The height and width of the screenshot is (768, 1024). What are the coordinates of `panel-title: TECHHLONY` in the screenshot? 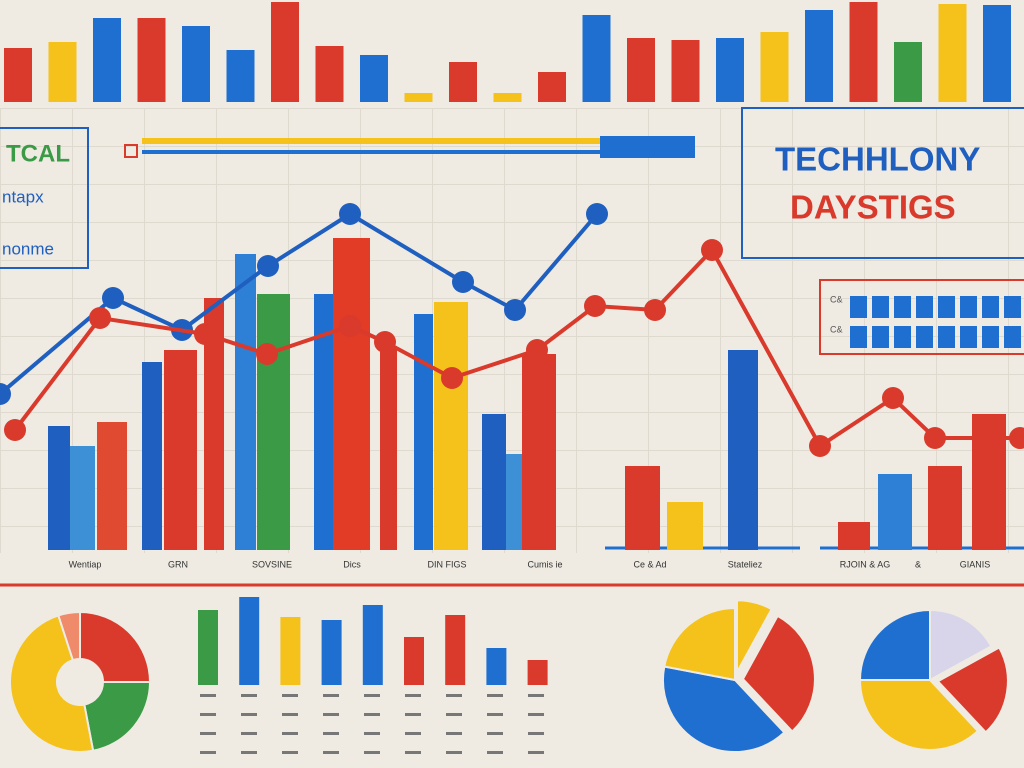 It's located at (877, 159).